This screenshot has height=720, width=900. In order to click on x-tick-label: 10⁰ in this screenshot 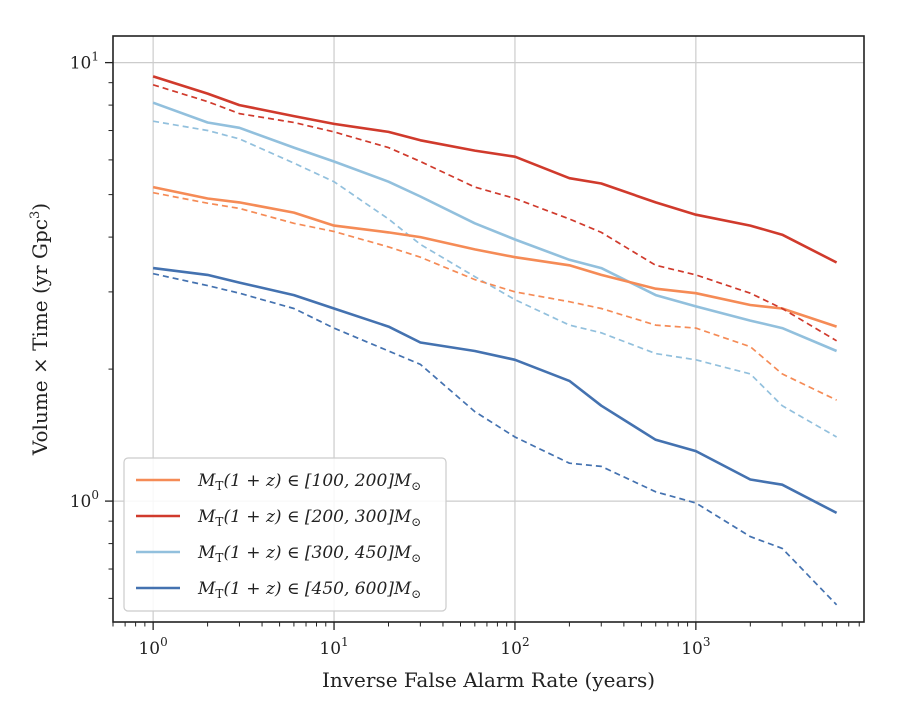, I will do `click(152, 647)`.